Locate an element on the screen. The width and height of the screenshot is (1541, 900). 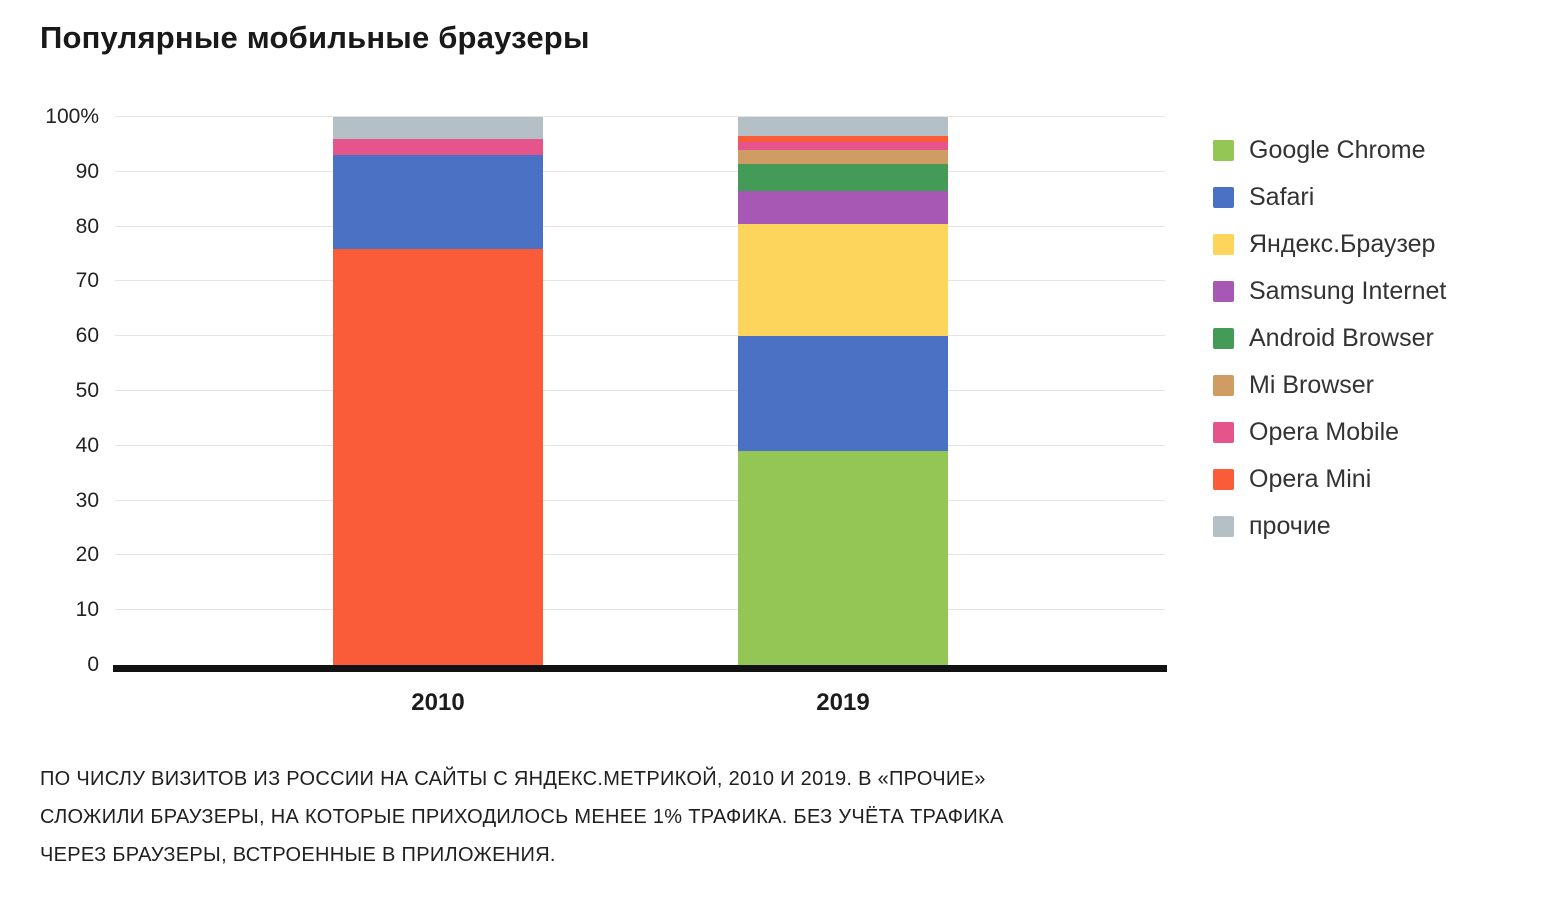
legend-label: Mi Browser is located at coordinates (1312, 384).